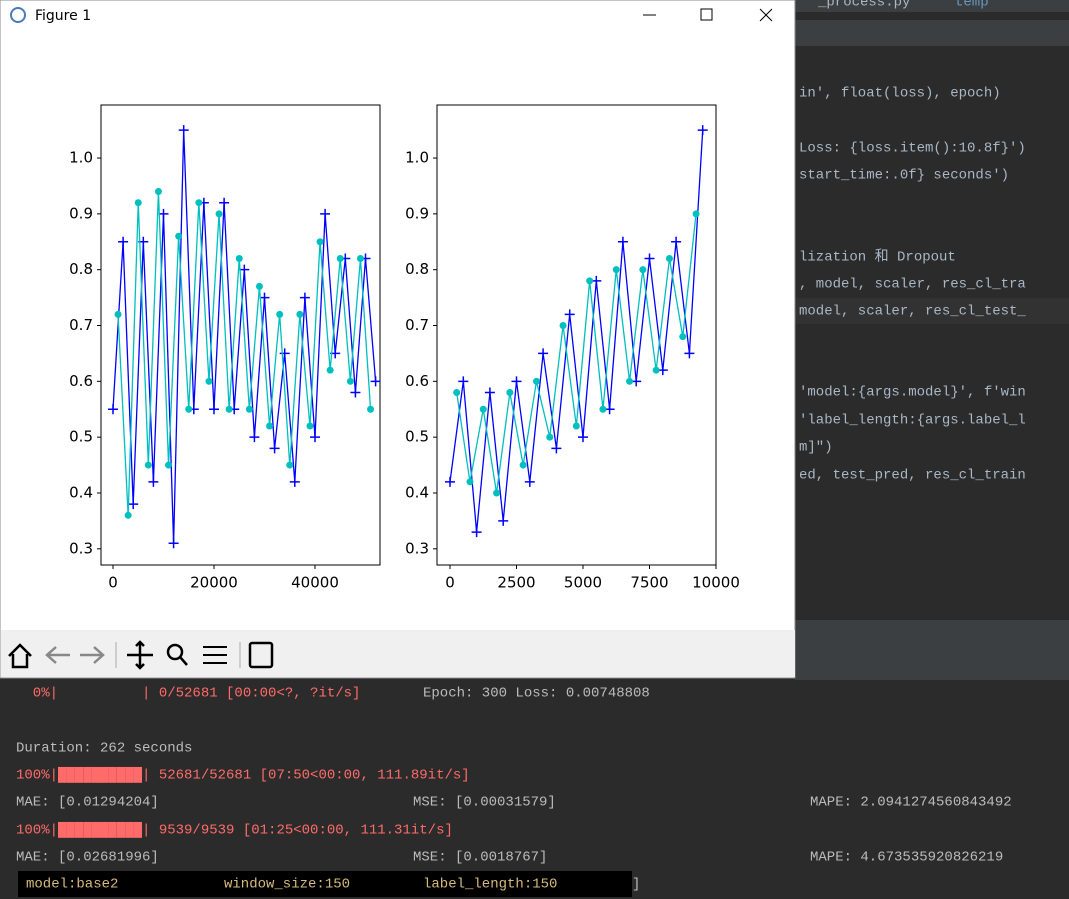 The height and width of the screenshot is (899, 1069). What do you see at coordinates (417, 158) in the screenshot?
I see `y-tick-label: 1.0` at bounding box center [417, 158].